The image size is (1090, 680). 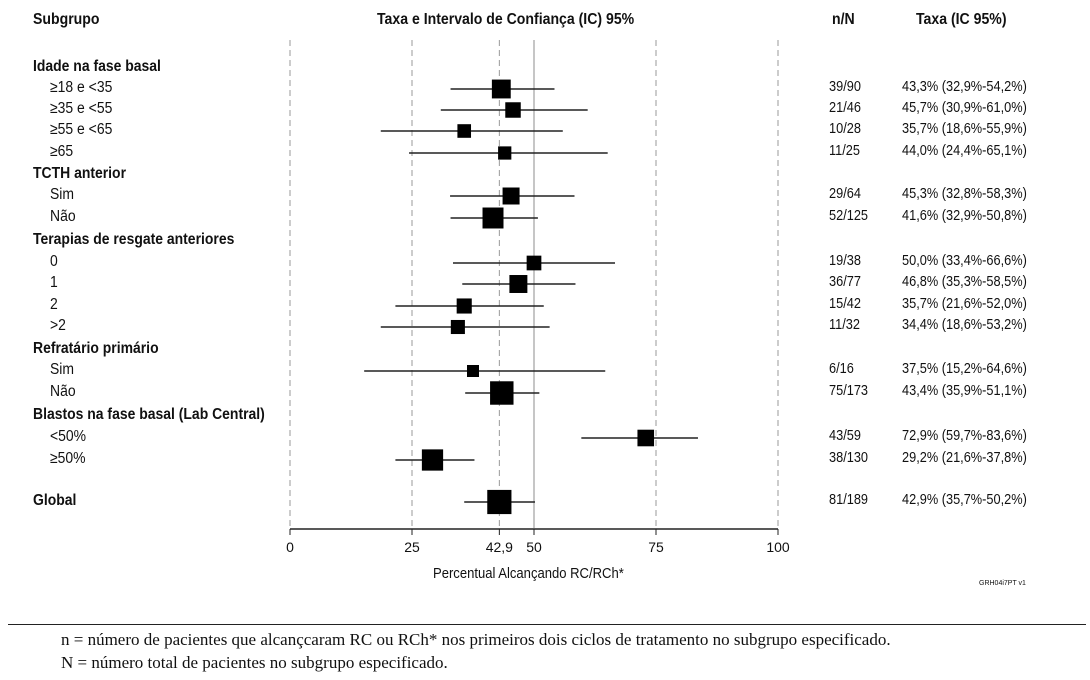 I want to click on x-tick-label: 42,9, so click(x=499, y=547).